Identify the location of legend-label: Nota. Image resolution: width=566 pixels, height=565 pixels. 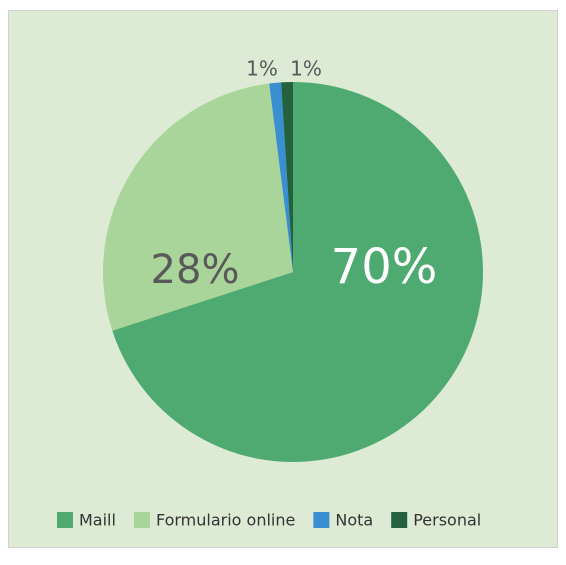
(354, 520).